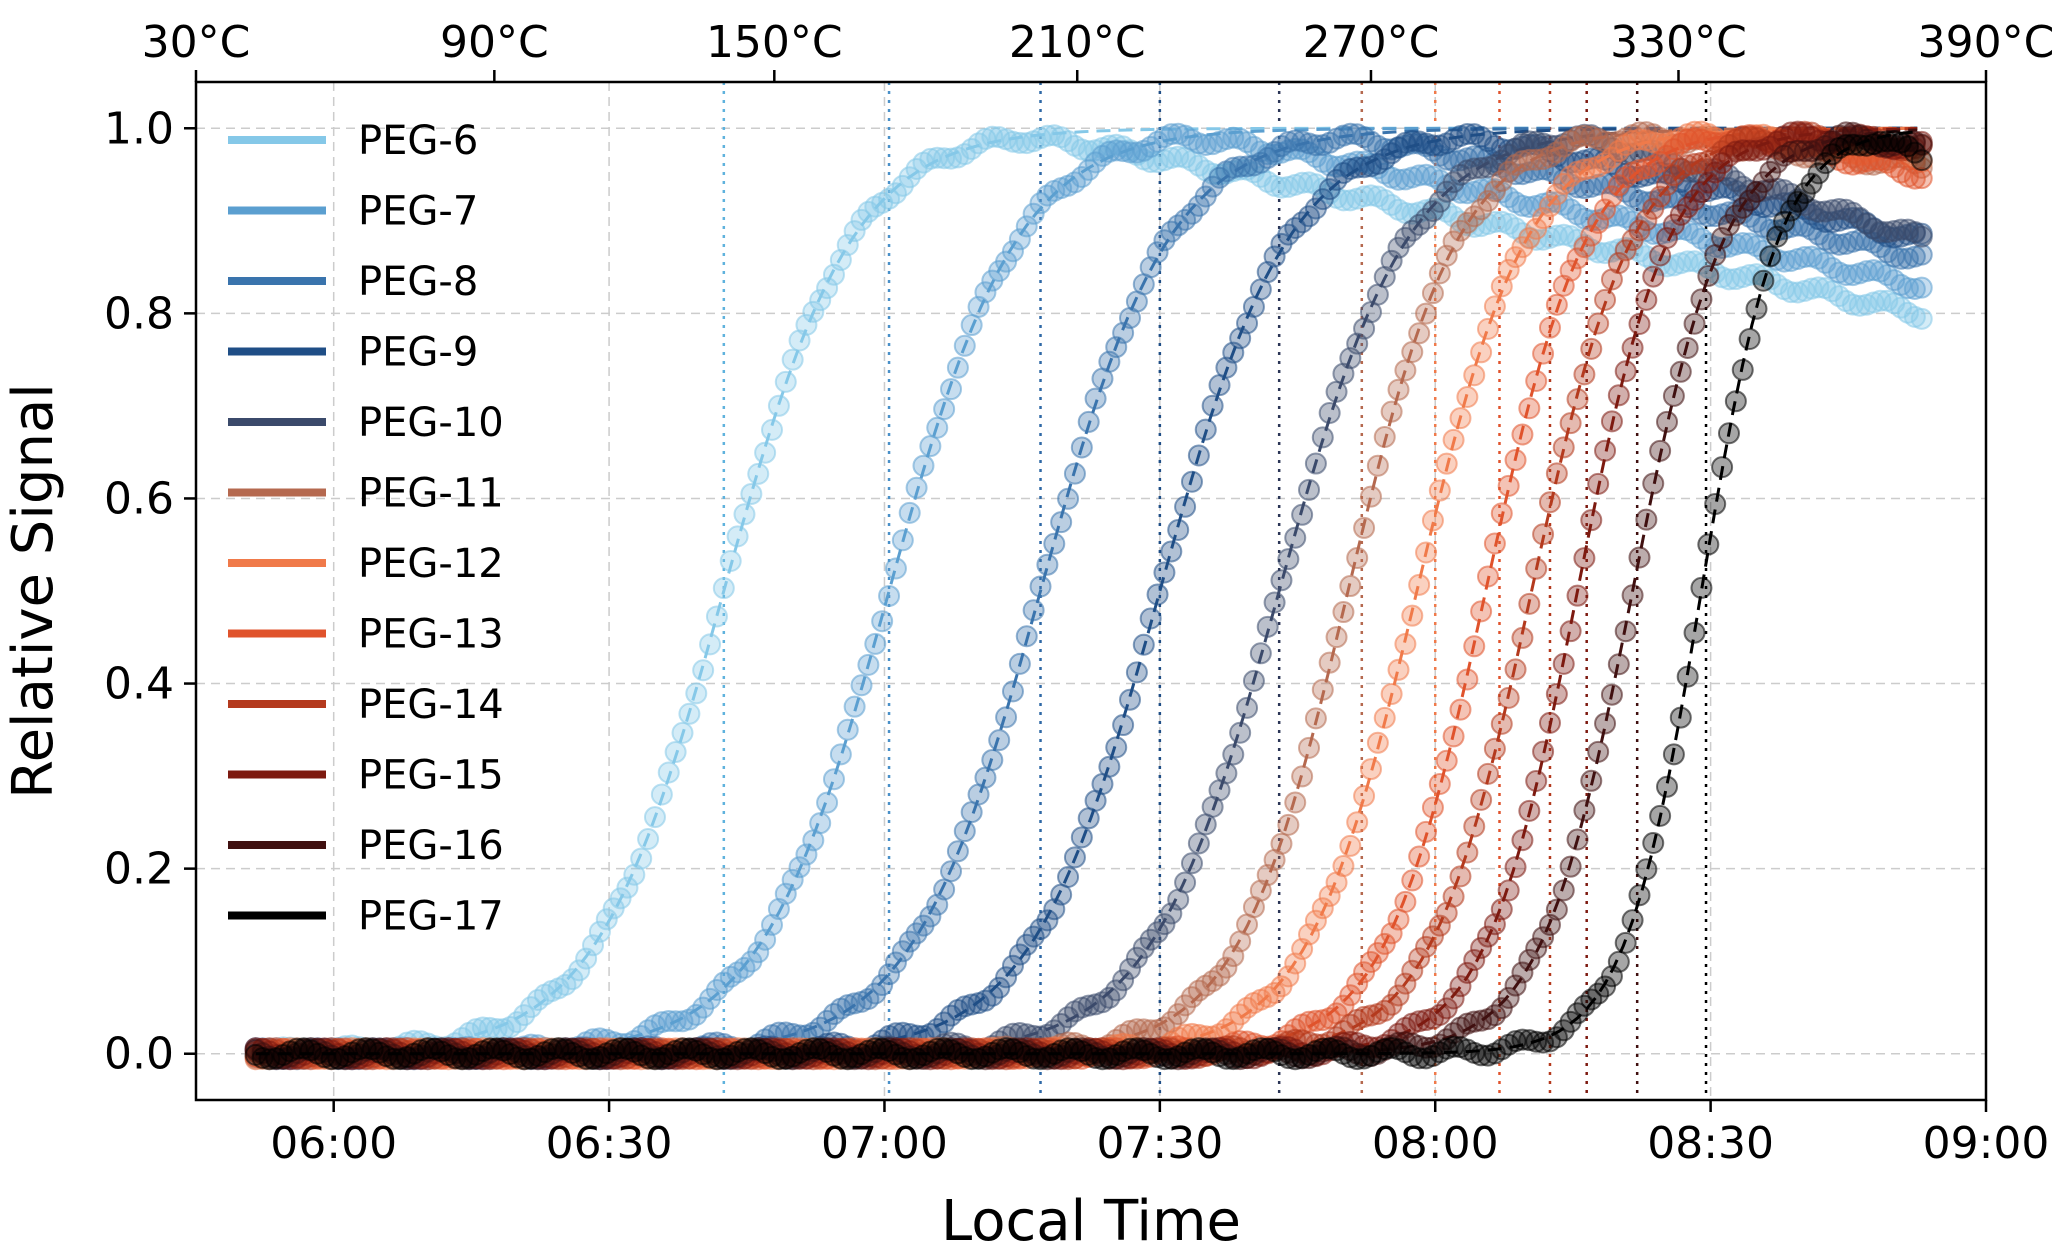  Describe the element at coordinates (1091, 1218) in the screenshot. I see `x-axis-title: Local Time` at that location.